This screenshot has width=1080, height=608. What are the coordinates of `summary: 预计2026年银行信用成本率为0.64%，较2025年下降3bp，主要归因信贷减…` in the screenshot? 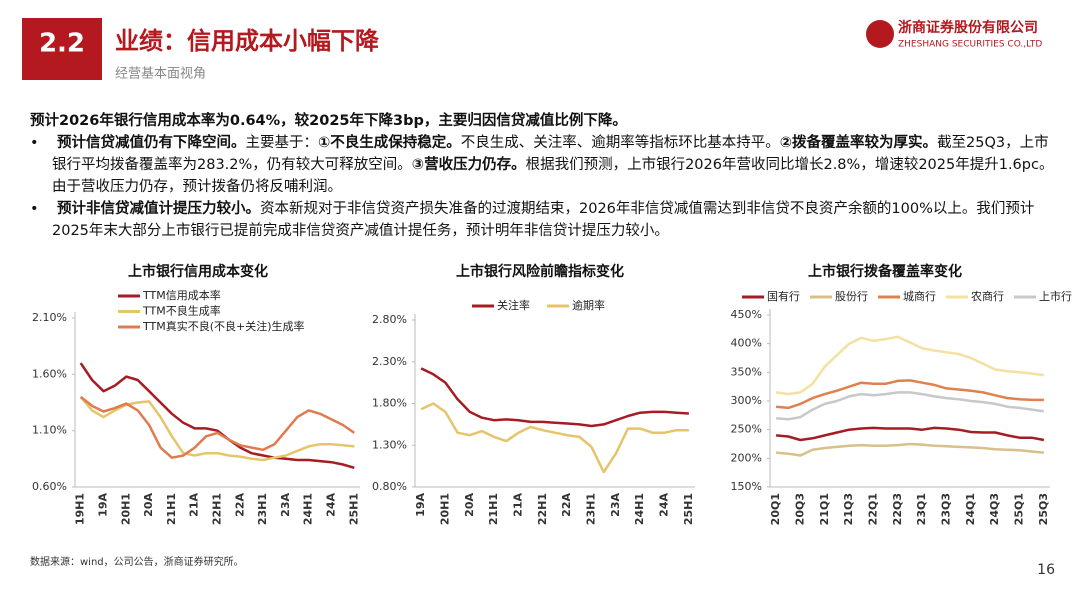 It's located at (328, 121).